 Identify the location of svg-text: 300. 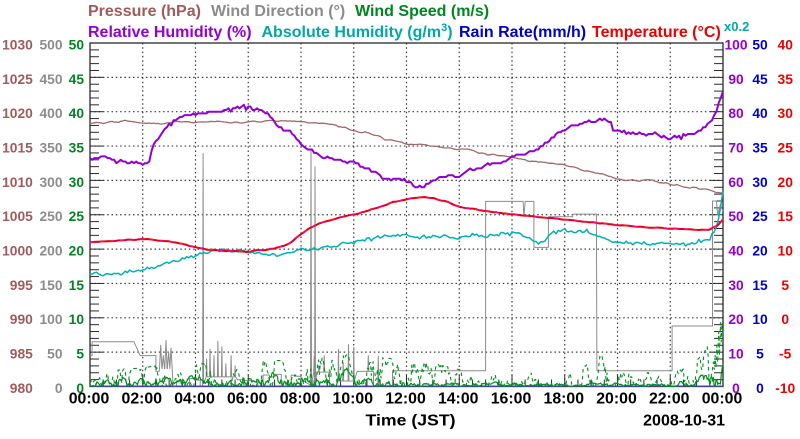
(50, 182).